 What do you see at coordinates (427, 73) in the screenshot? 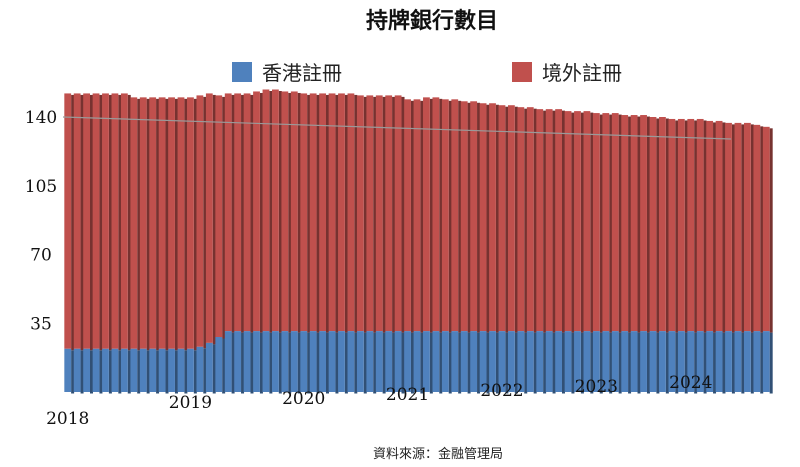
I see `legend: 香港註冊 境外註冊` at bounding box center [427, 73].